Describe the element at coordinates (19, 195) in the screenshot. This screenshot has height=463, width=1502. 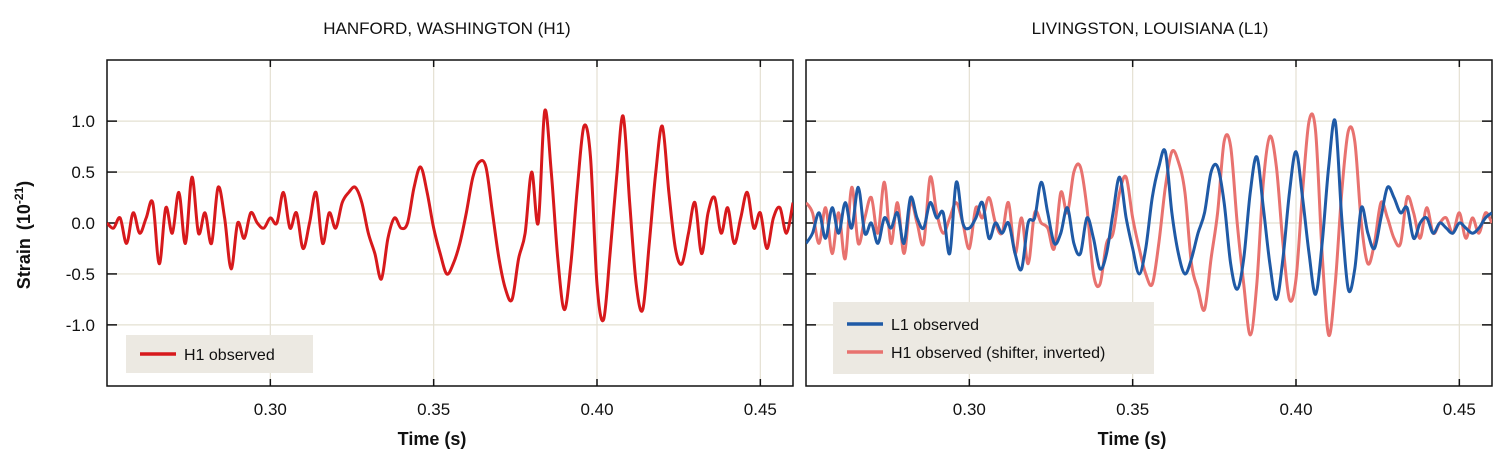
I see `y-axis-label-exponent: -21` at that location.